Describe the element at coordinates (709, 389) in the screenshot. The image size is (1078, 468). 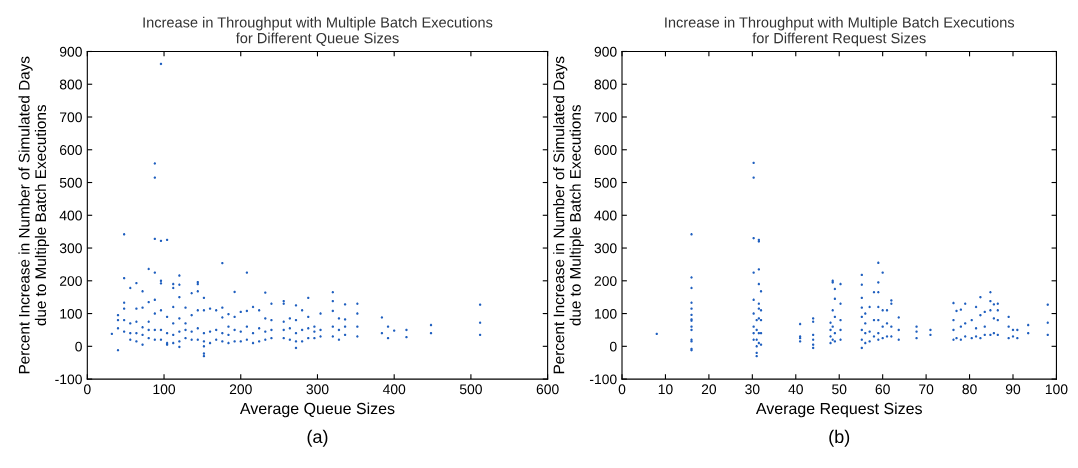
I see `x-tick-label: 20` at that location.